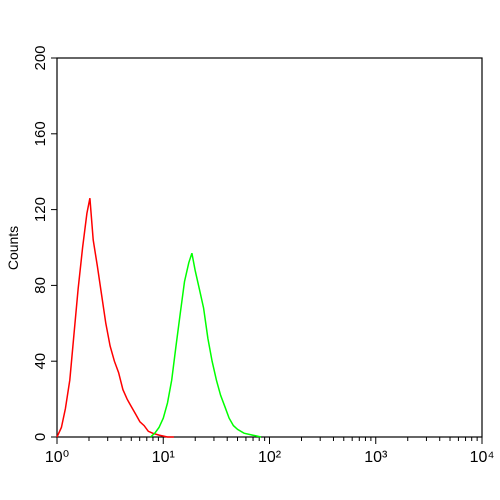 The image size is (500, 500). Describe the element at coordinates (57, 457) in the screenshot. I see `x-tick-label: 10⁰` at that location.